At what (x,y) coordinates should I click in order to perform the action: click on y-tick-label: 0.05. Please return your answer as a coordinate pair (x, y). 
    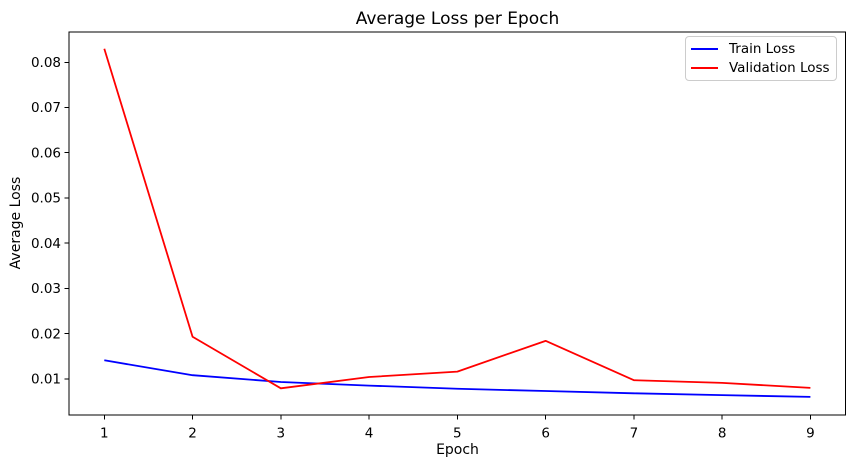
    Looking at the image, I should click on (46, 199).